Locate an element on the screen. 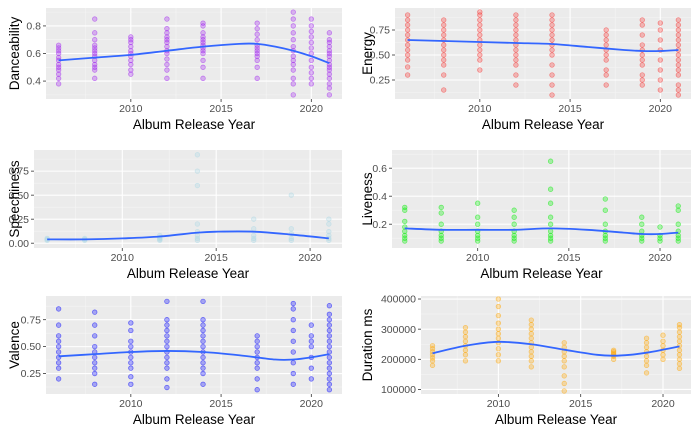 The height and width of the screenshot is (432, 700). data-points is located at coordinates (194, 345).